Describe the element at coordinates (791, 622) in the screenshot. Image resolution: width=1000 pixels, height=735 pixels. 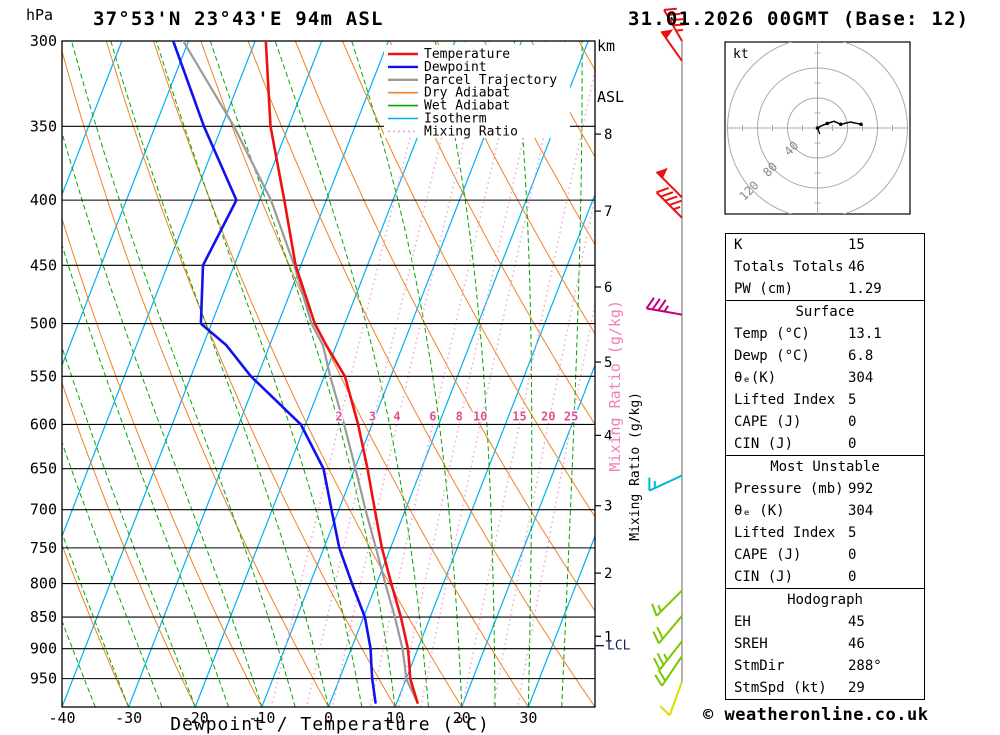
I see `table-row-label: EH` at that location.